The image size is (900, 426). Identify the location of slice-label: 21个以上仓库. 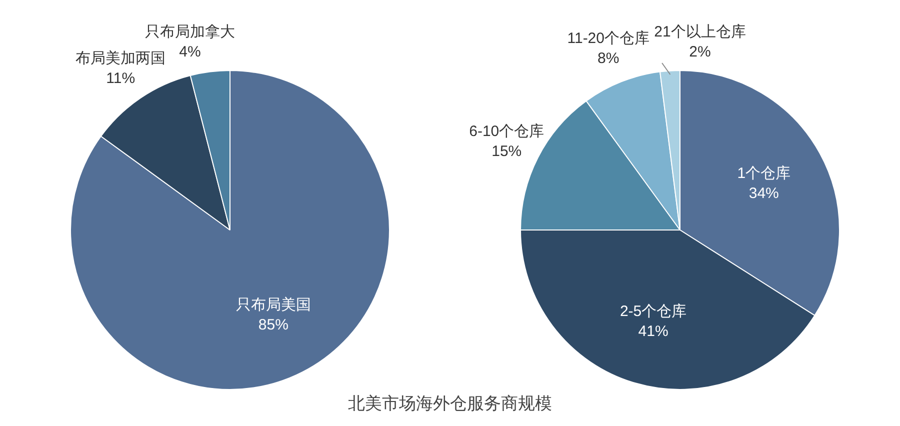
(700, 32).